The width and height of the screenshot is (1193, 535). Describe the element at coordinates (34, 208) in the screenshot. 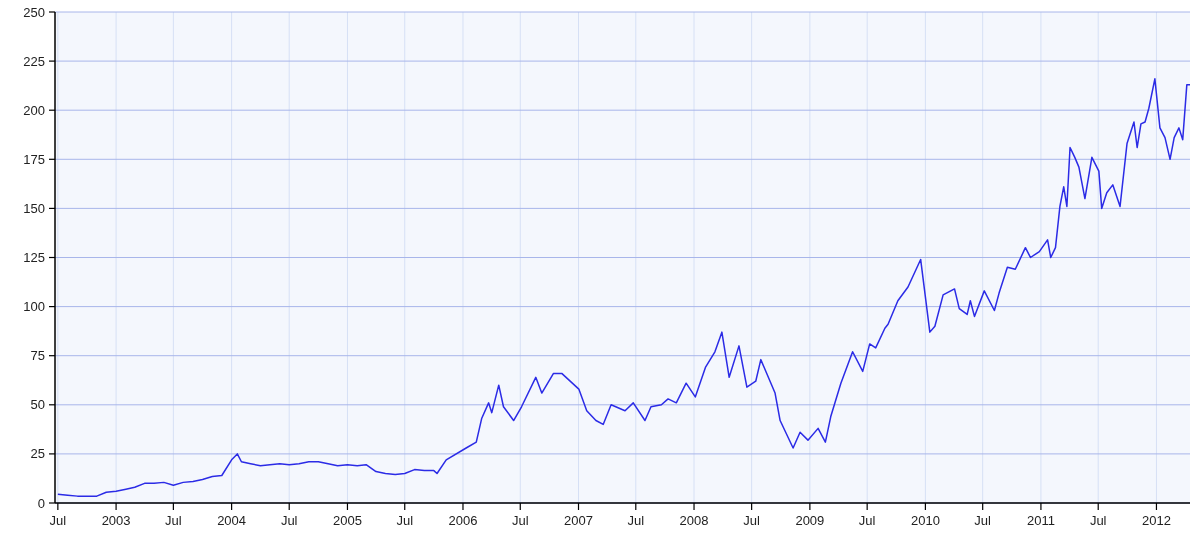

I see `y-tick-label: 150` at that location.